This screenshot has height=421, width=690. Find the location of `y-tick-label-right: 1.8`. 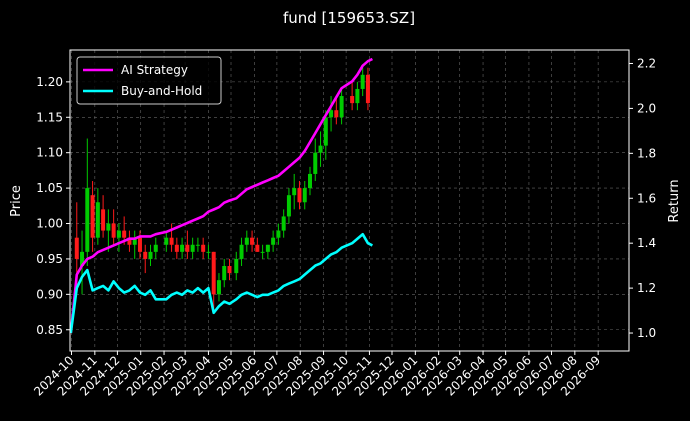

y-tick-label-right: 1.8 is located at coordinates (646, 153).